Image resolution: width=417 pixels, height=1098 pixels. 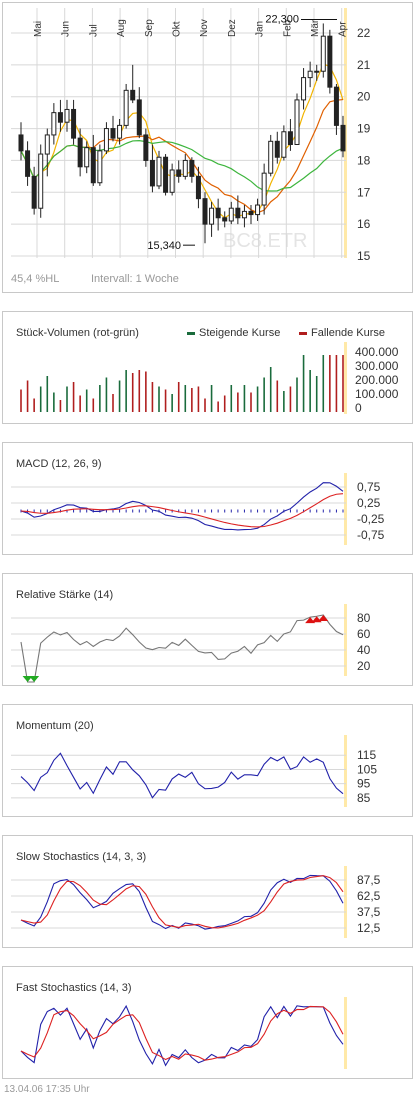 I want to click on high-price-label: 22,300, so click(x=282, y=19).